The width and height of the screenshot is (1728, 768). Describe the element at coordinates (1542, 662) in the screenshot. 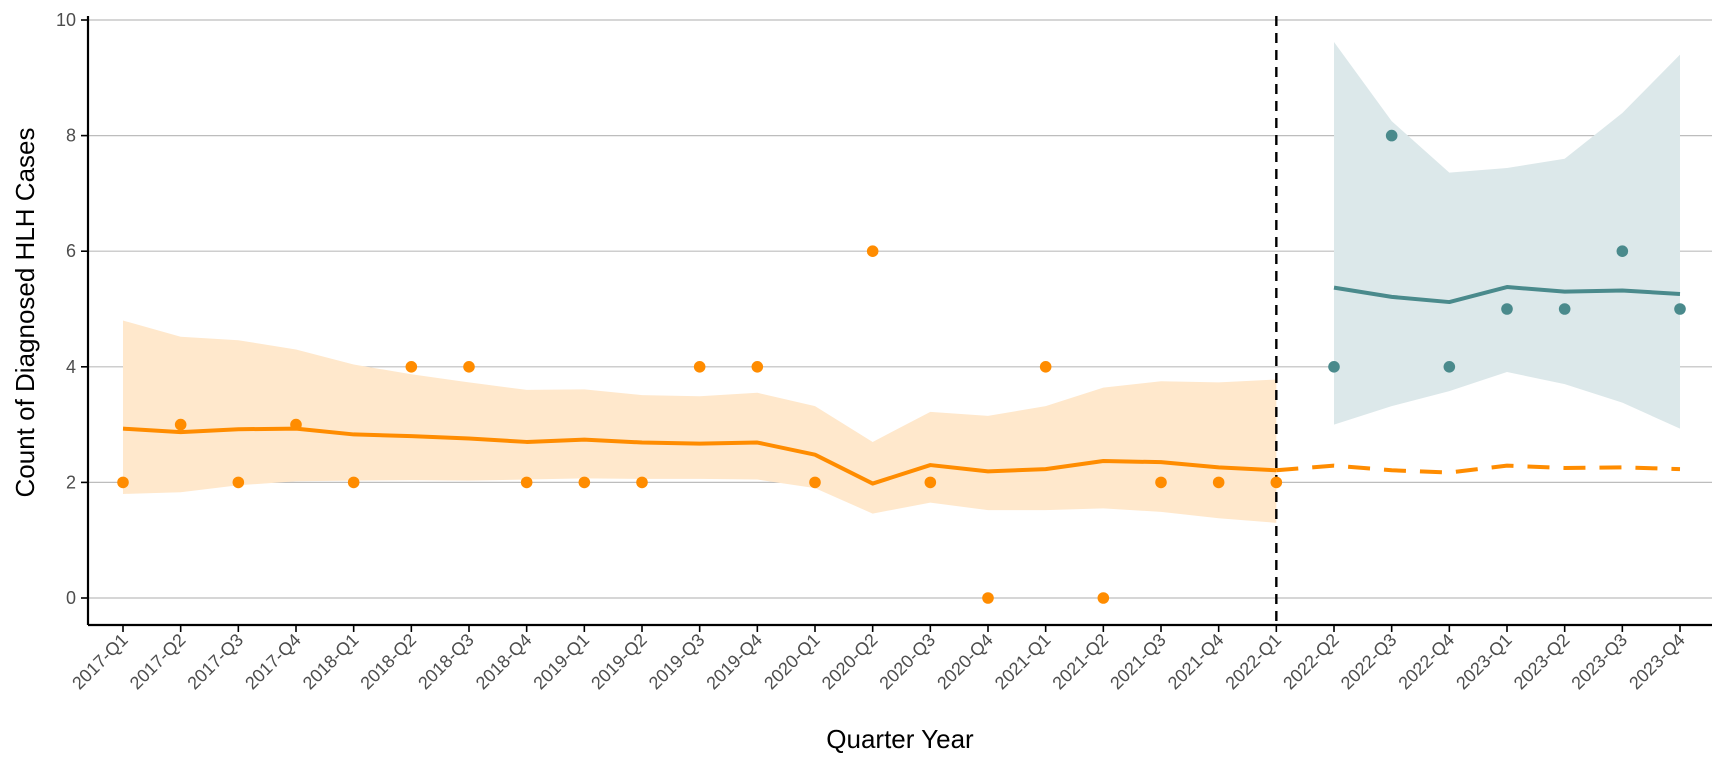

I see `x-tick-label: 2023-Q2` at that location.